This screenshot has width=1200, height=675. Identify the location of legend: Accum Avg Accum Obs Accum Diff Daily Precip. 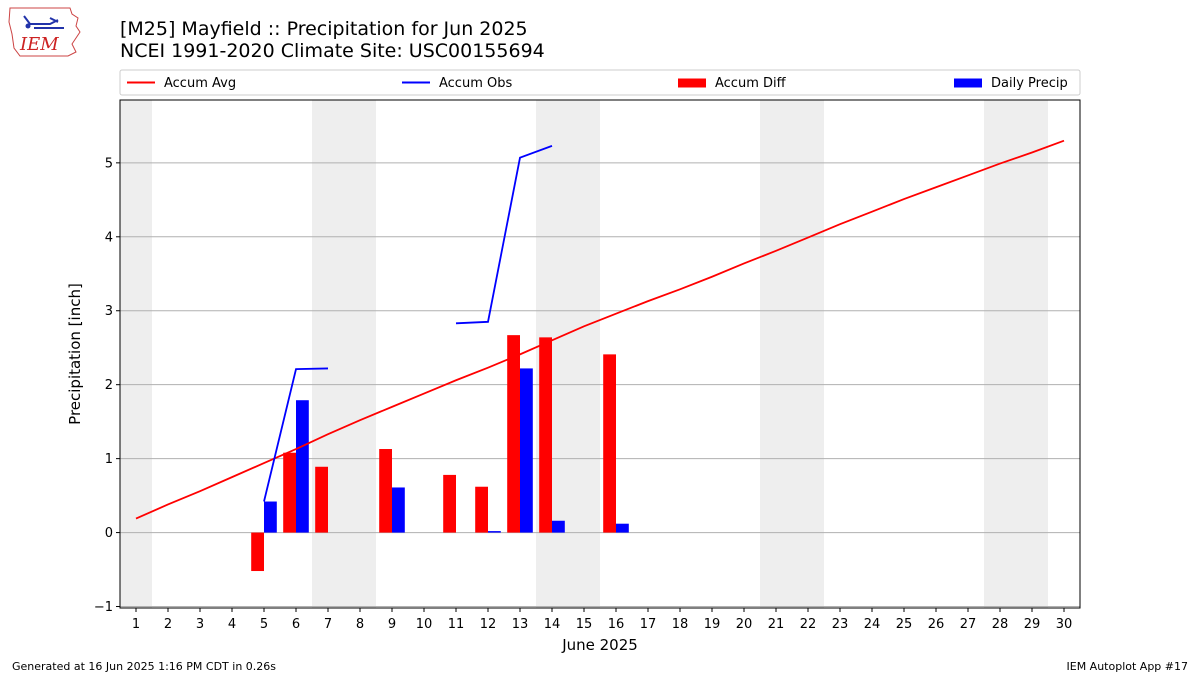
(600, 82).